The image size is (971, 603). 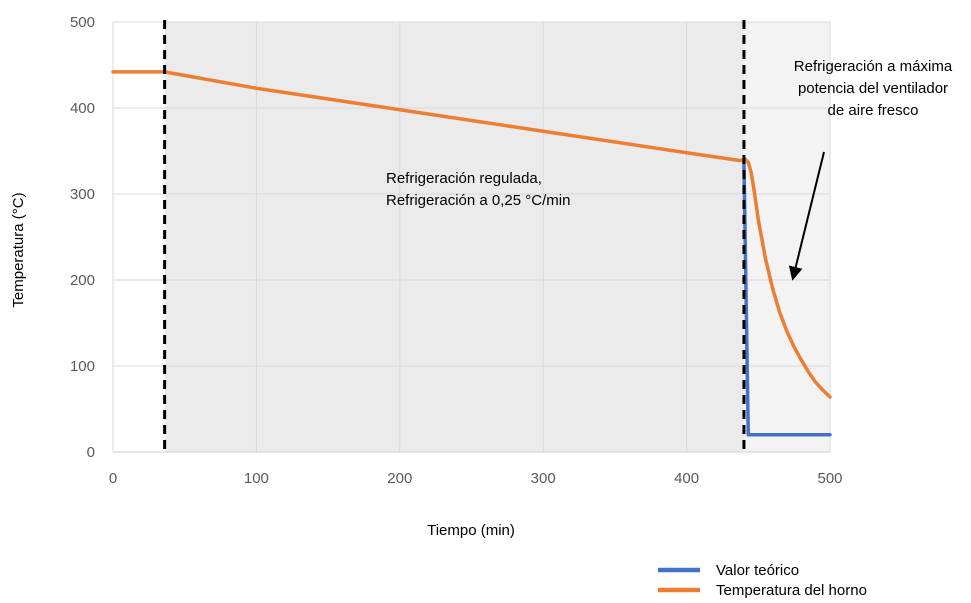 I want to click on y-axis-title: Temperatura (°C), so click(x=18, y=249).